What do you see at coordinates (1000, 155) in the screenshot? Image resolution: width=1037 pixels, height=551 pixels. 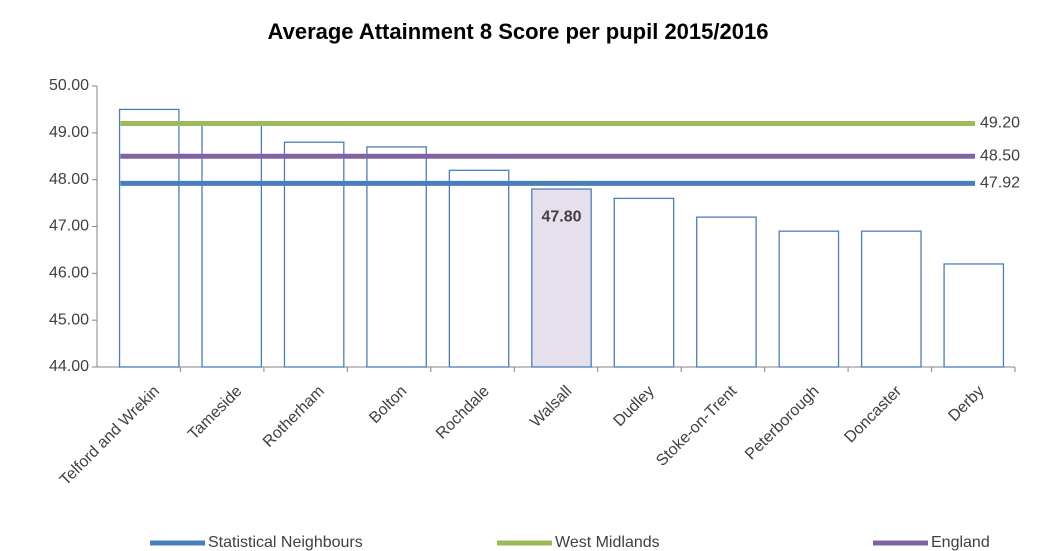 I see `reference-label: 48.50` at bounding box center [1000, 155].